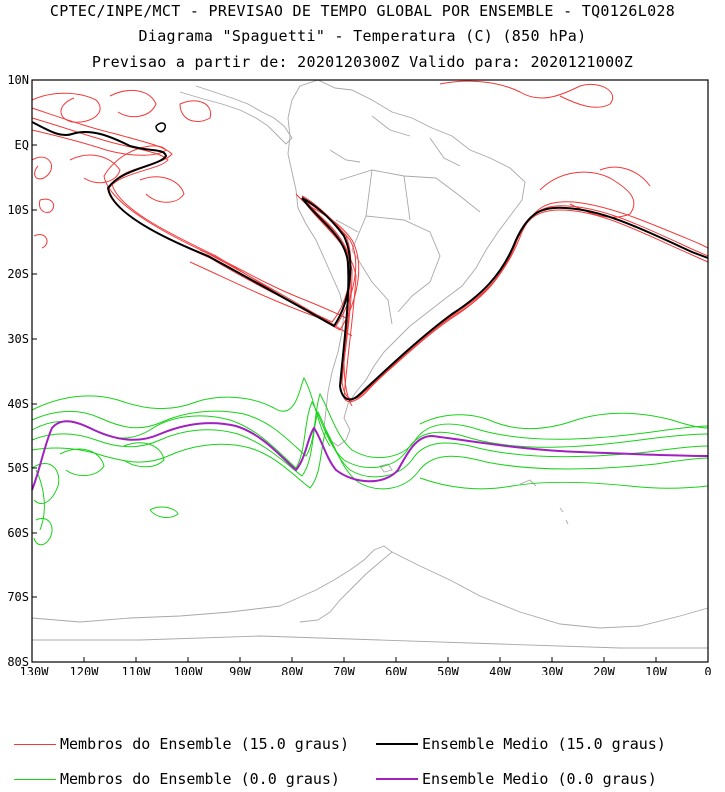 The height and width of the screenshot is (792, 725). I want to click on lon-label: 50W, so click(448, 670).